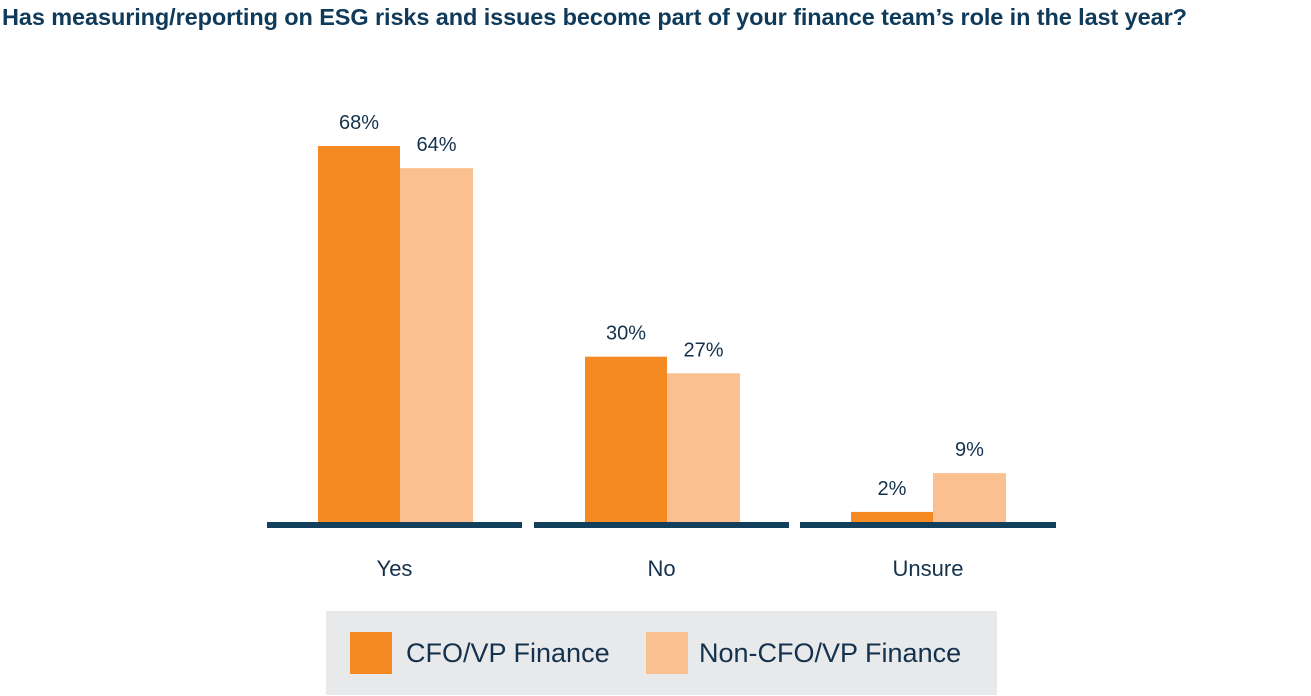 The image size is (1311, 696). Describe the element at coordinates (436, 346) in the screenshot. I see `bar-non-cfo-vp-finance-yes` at that location.